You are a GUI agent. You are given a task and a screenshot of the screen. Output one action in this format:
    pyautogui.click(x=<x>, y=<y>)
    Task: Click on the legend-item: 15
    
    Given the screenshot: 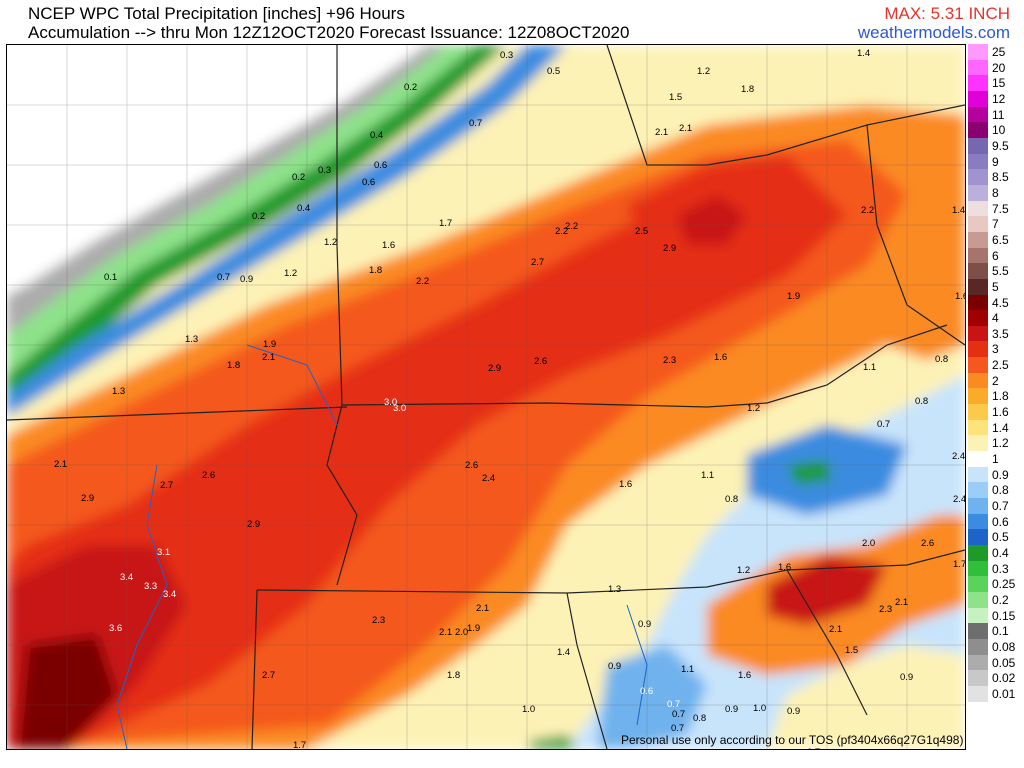 What is the action you would take?
    pyautogui.click(x=996, y=83)
    